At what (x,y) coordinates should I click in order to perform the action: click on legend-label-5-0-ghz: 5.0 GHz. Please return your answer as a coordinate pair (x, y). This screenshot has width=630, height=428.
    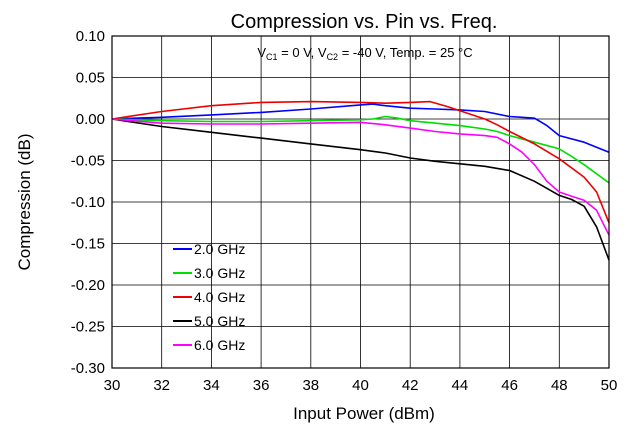
    Looking at the image, I should click on (219, 321).